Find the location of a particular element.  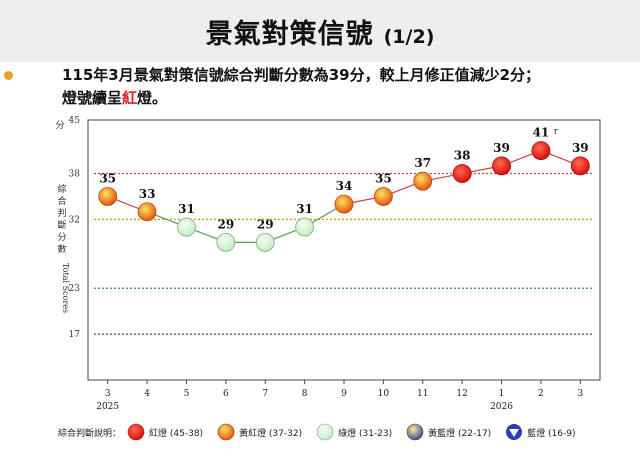

data-label: 34 is located at coordinates (344, 186).